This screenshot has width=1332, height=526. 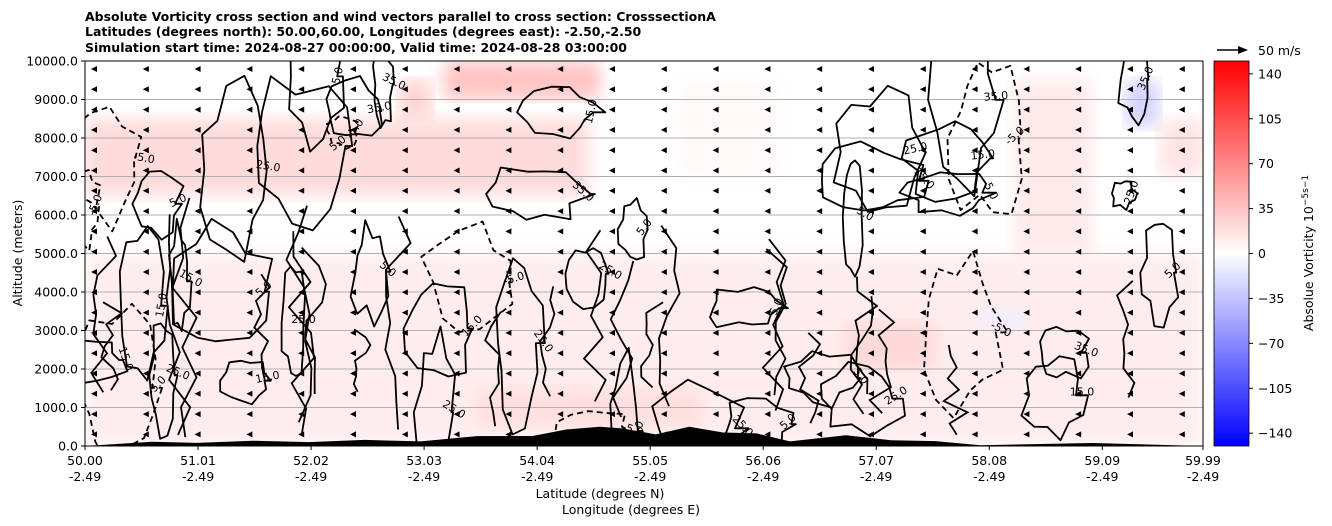 I want to click on x-tick-label-lat: 54.04, so click(x=537, y=460).